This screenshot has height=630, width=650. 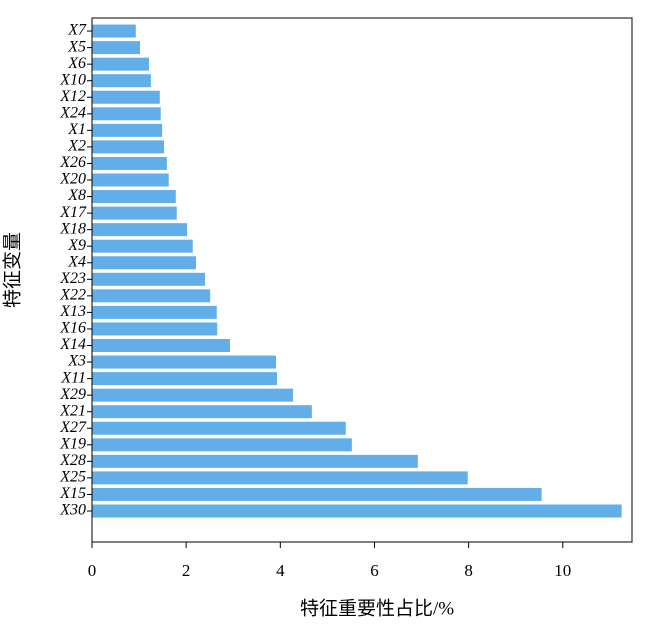 I want to click on y-tick-label: X16, so click(x=72, y=328).